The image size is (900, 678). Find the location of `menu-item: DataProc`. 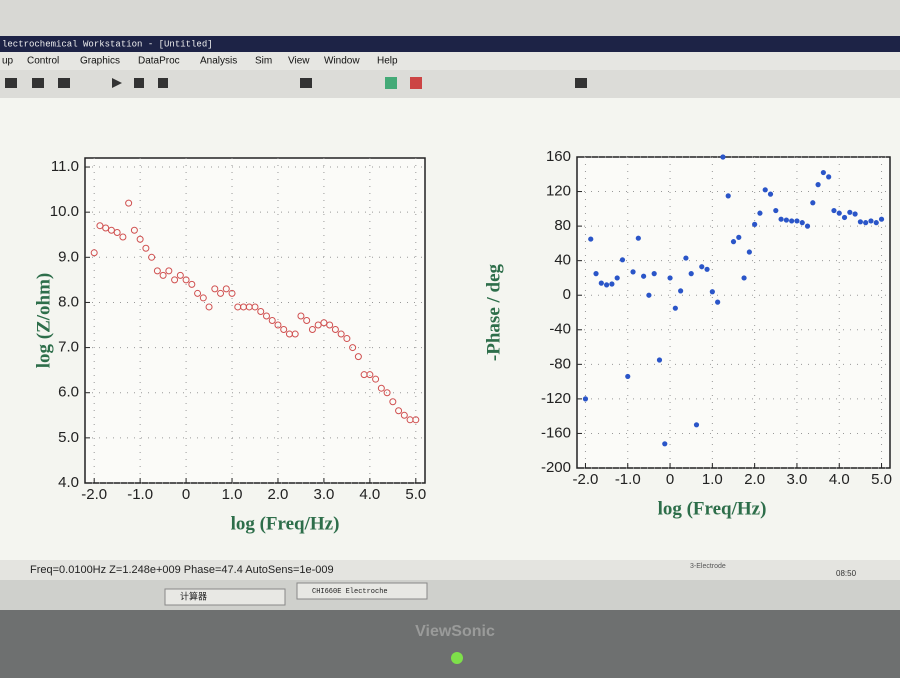

menu-item: DataProc is located at coordinates (159, 61).